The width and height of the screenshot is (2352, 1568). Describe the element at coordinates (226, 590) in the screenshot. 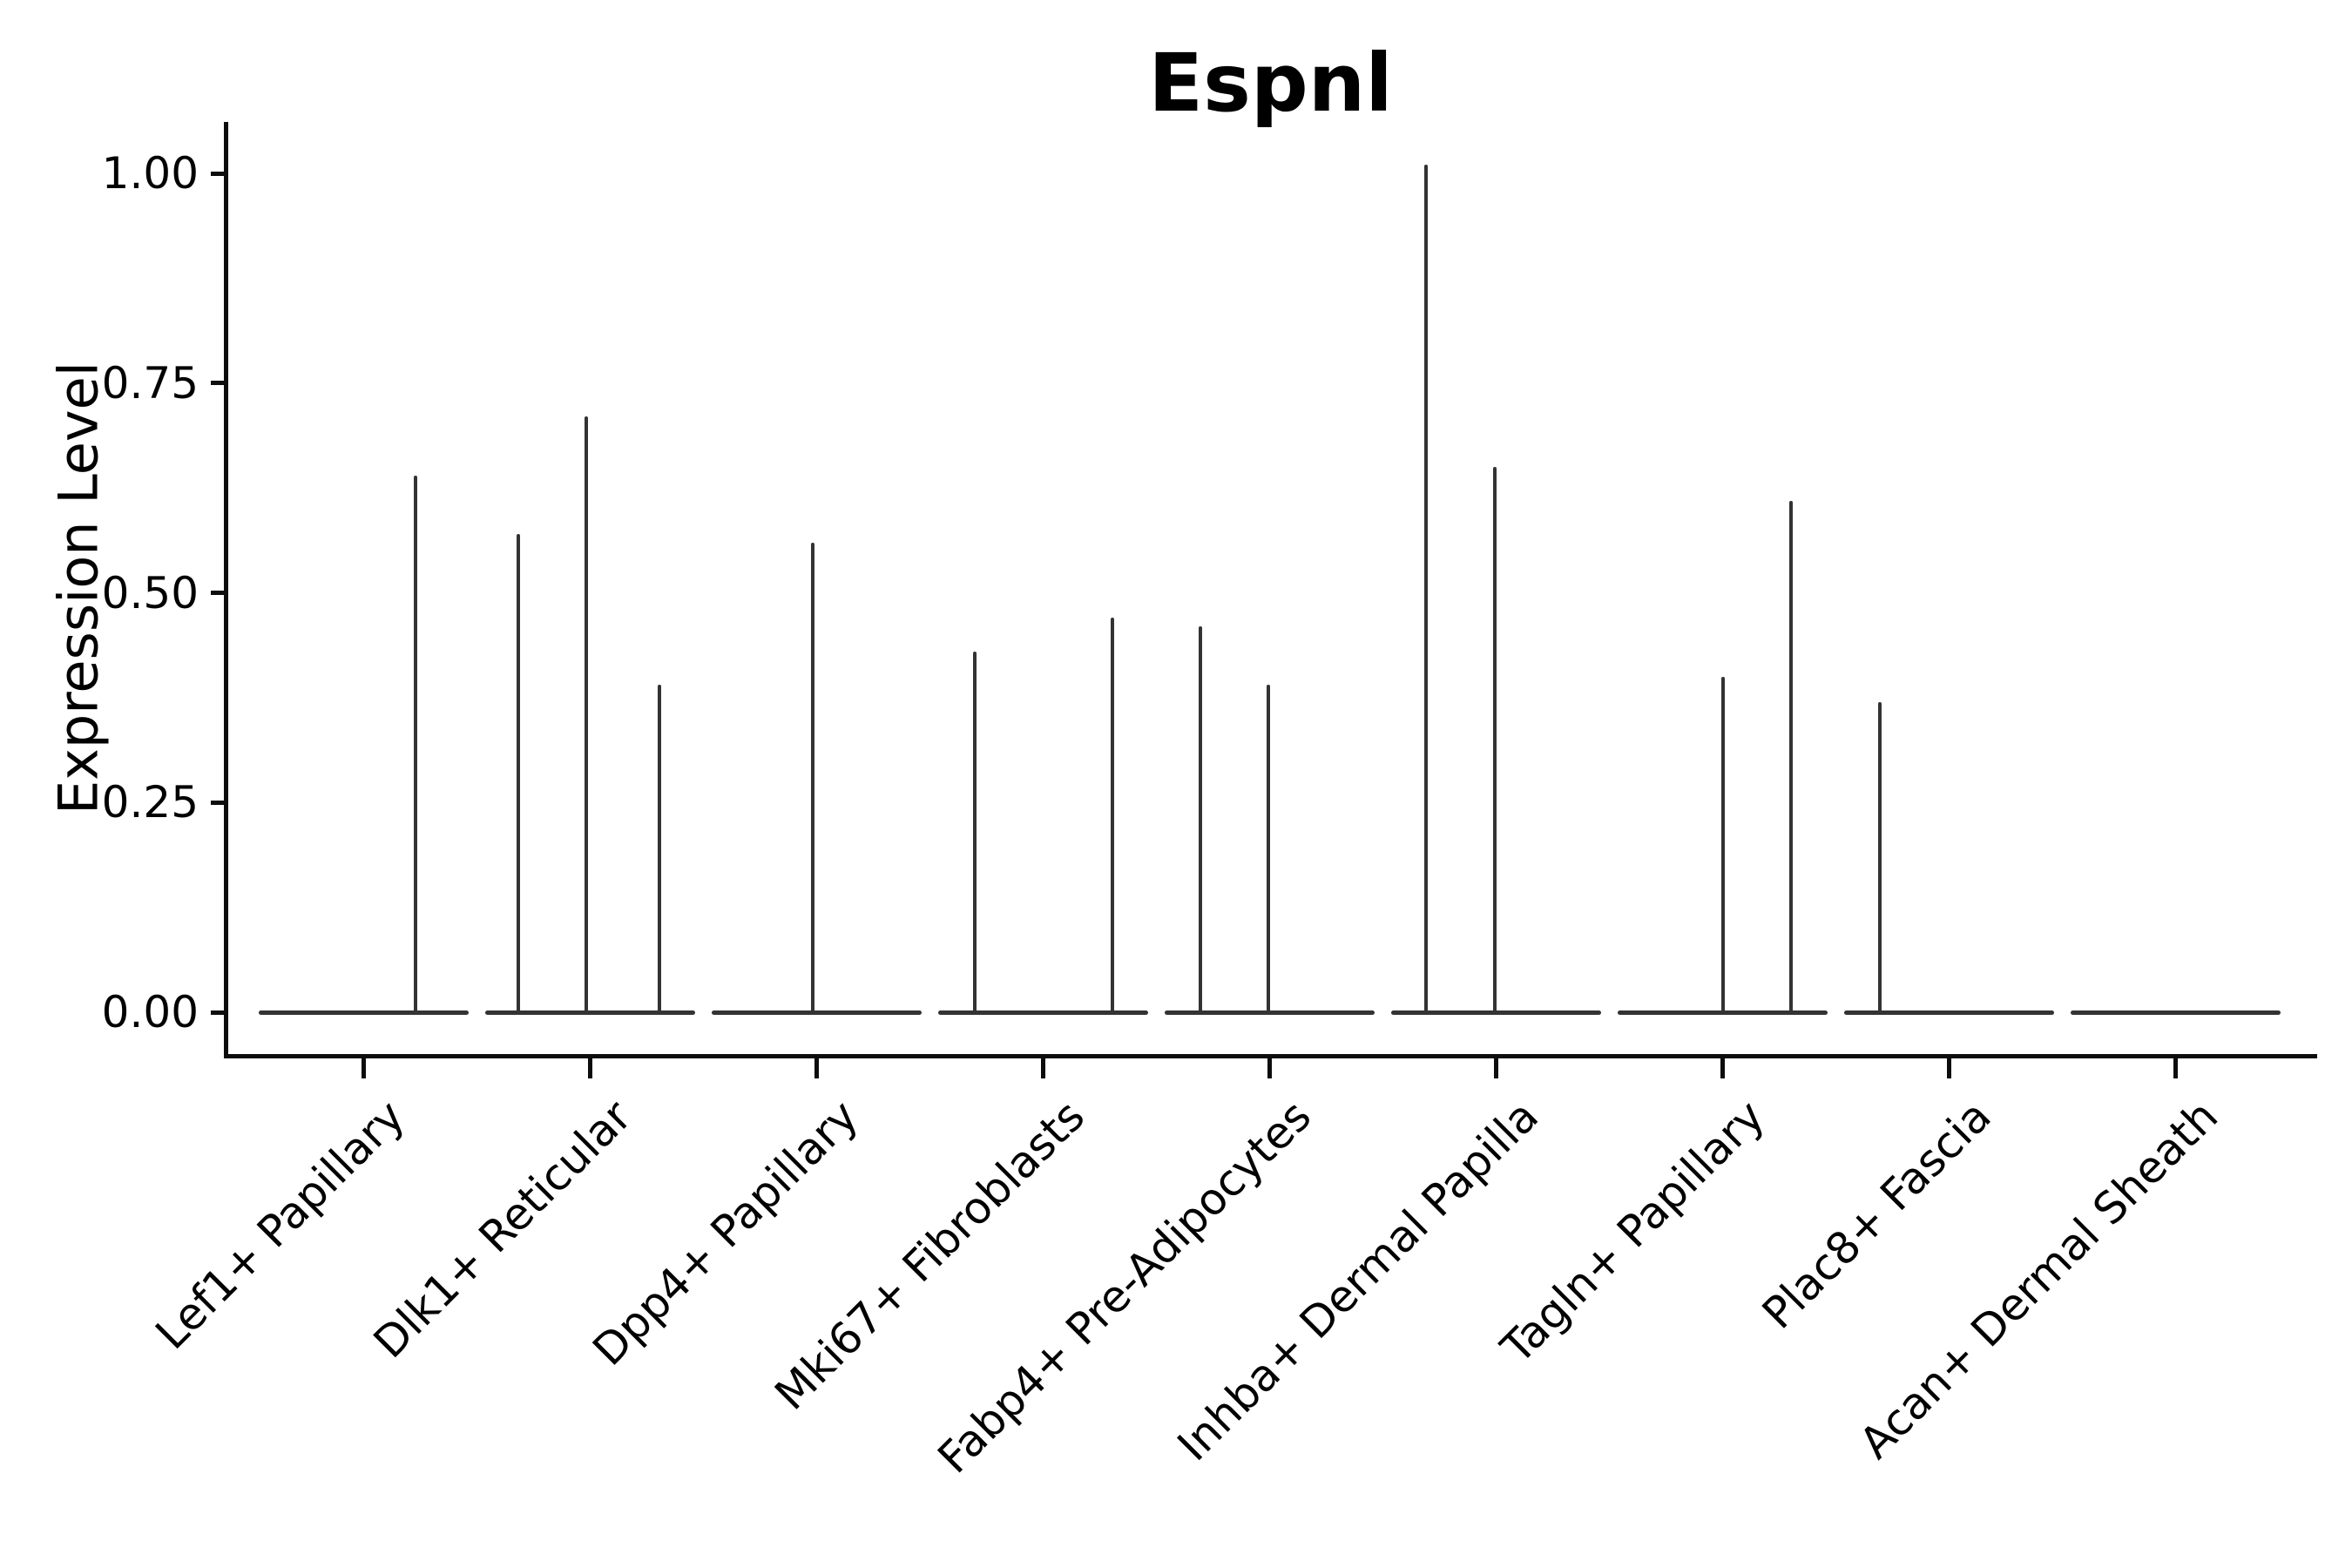

I see `y-axis-spine` at that location.